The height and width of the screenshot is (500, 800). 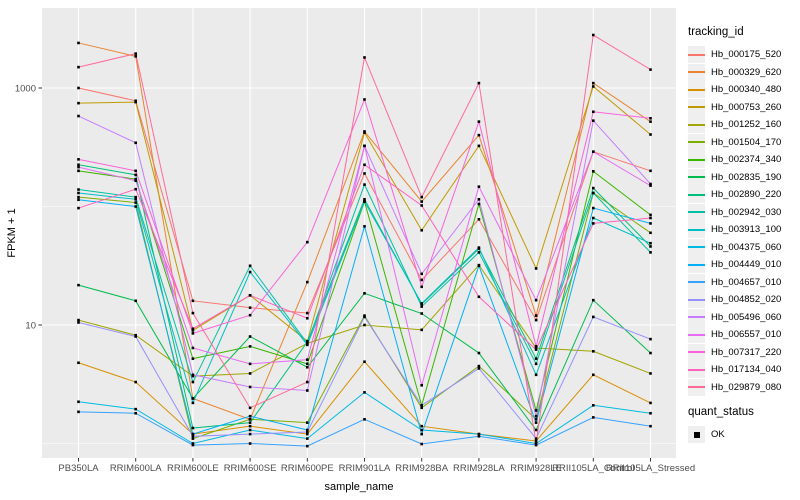 What do you see at coordinates (744, 247) in the screenshot?
I see `legend-item-Hb_004375_060: Hb_004375_060` at bounding box center [744, 247].